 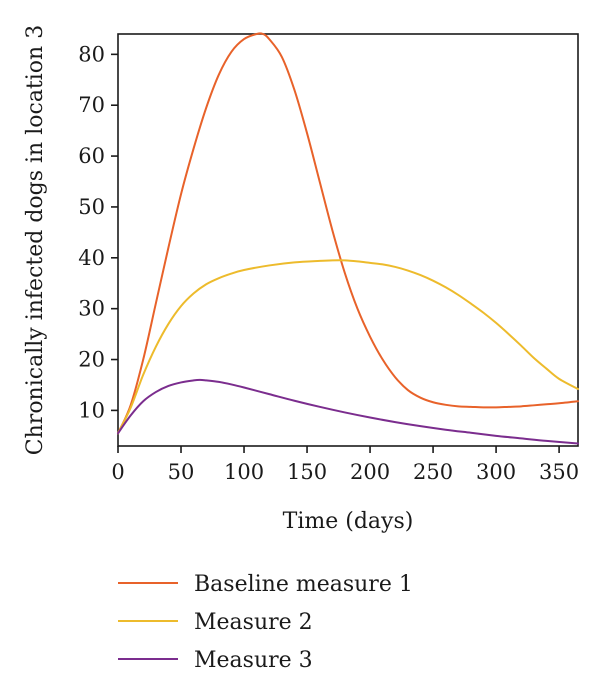 I want to click on x-tick-label: 300, so click(x=496, y=472).